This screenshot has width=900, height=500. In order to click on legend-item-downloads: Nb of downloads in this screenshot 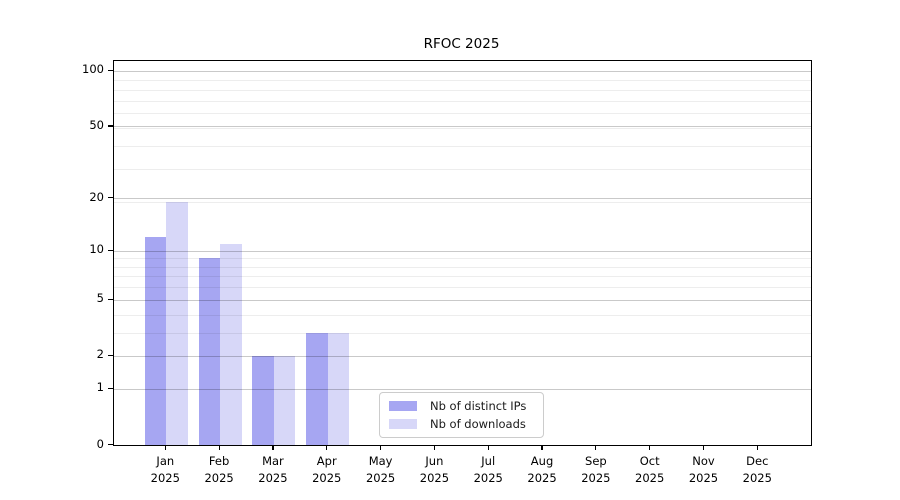, I will do `click(462, 424)`.